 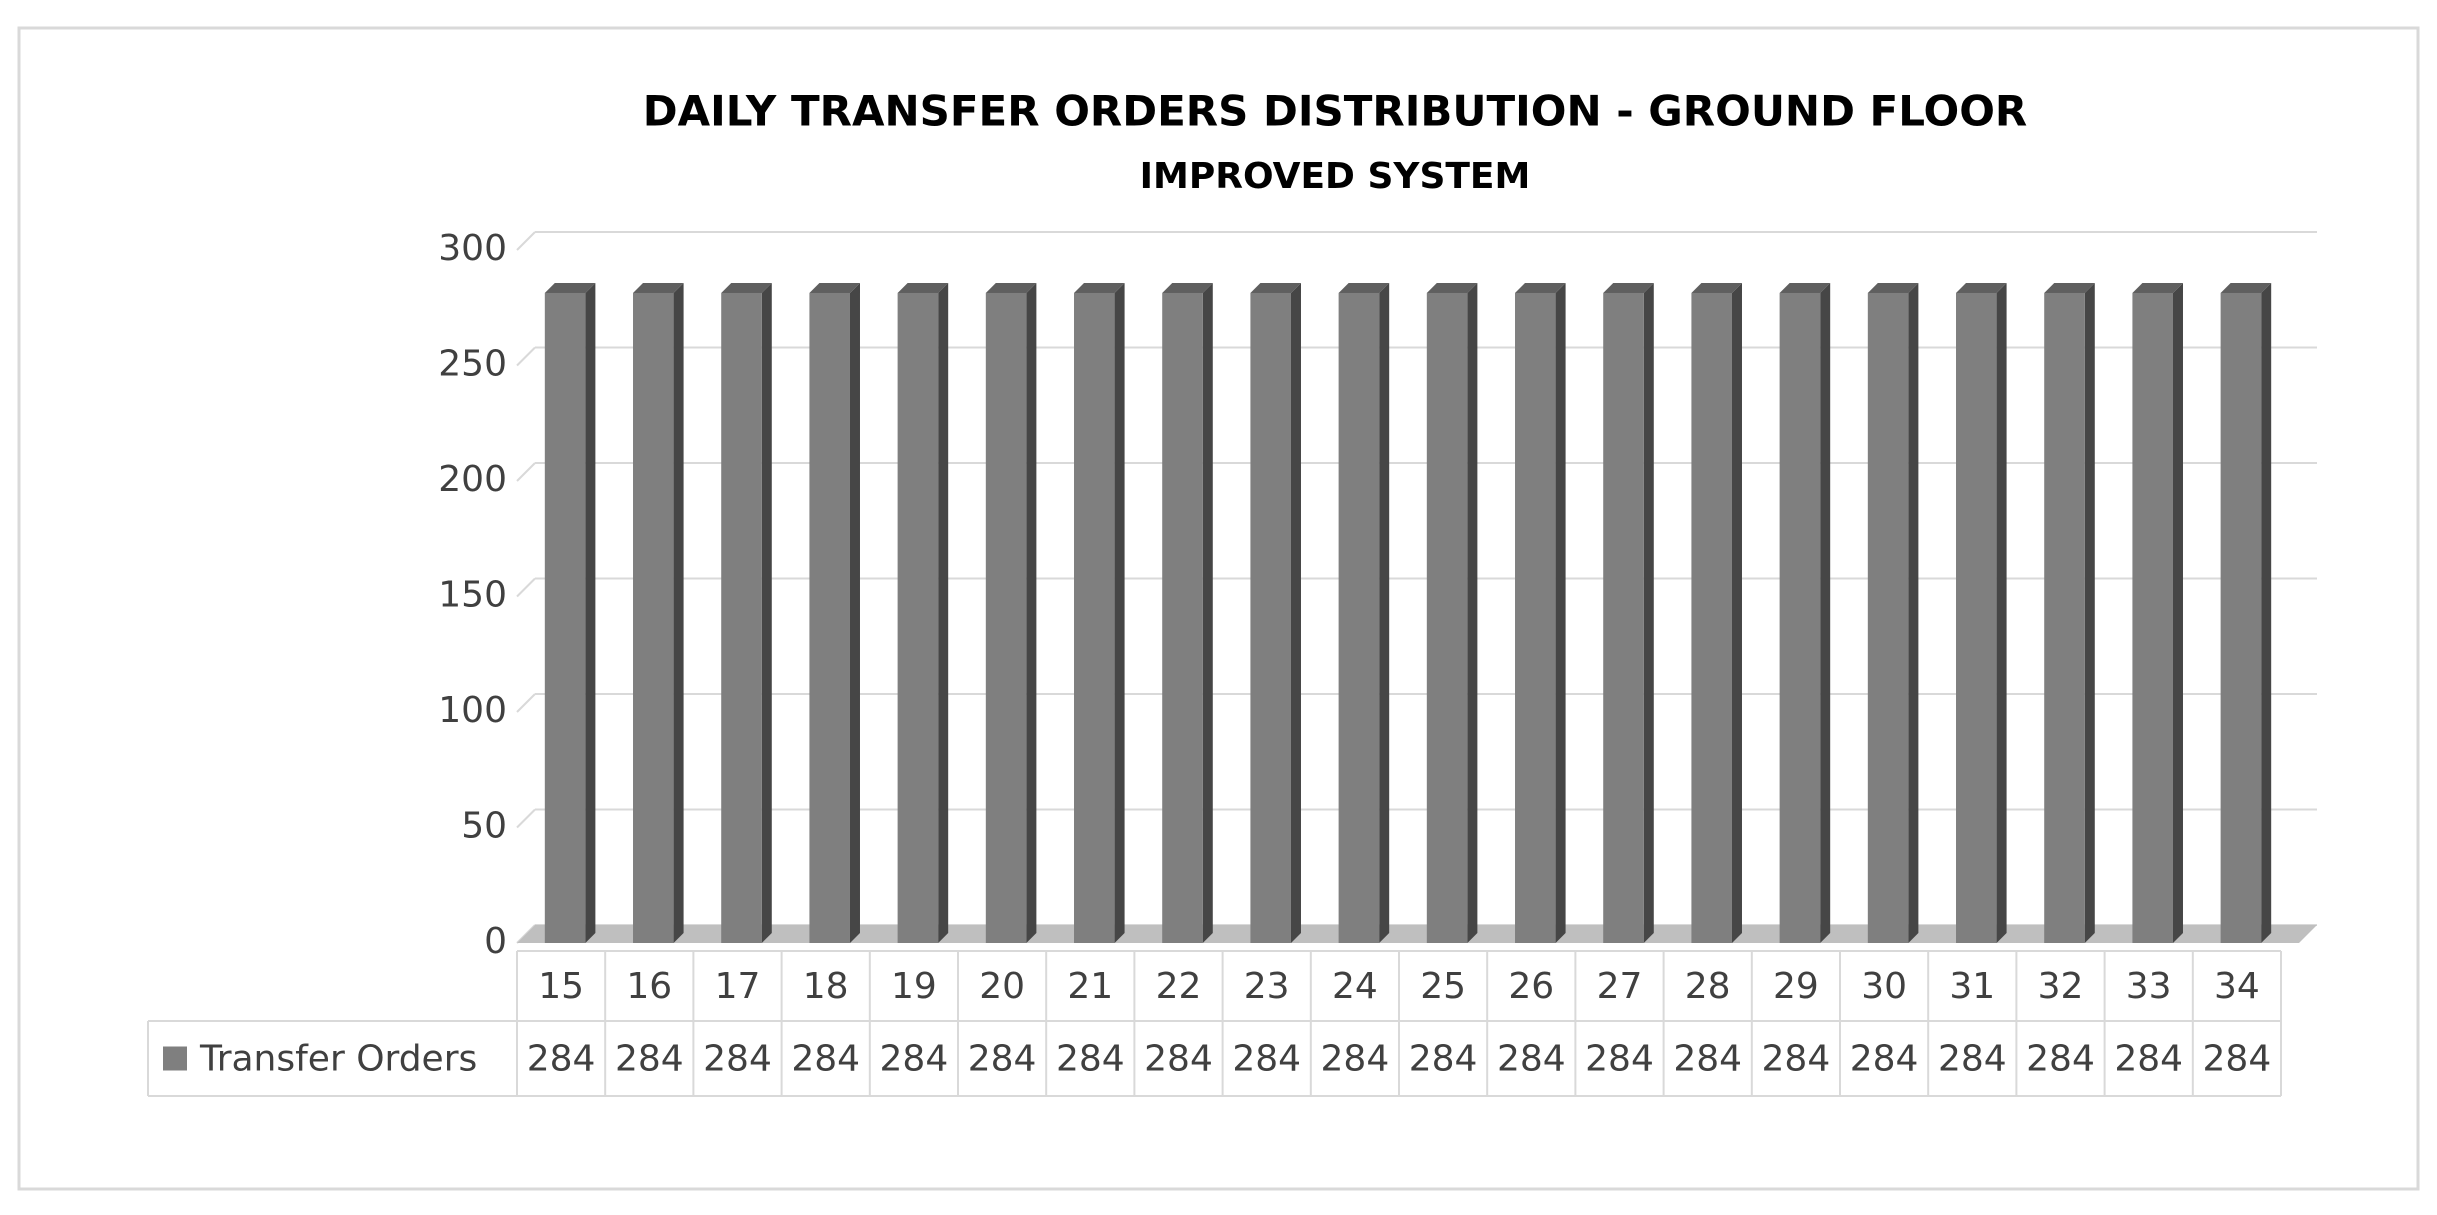 What do you see at coordinates (1443, 986) in the screenshot?
I see `x-tick-label: 25` at bounding box center [1443, 986].